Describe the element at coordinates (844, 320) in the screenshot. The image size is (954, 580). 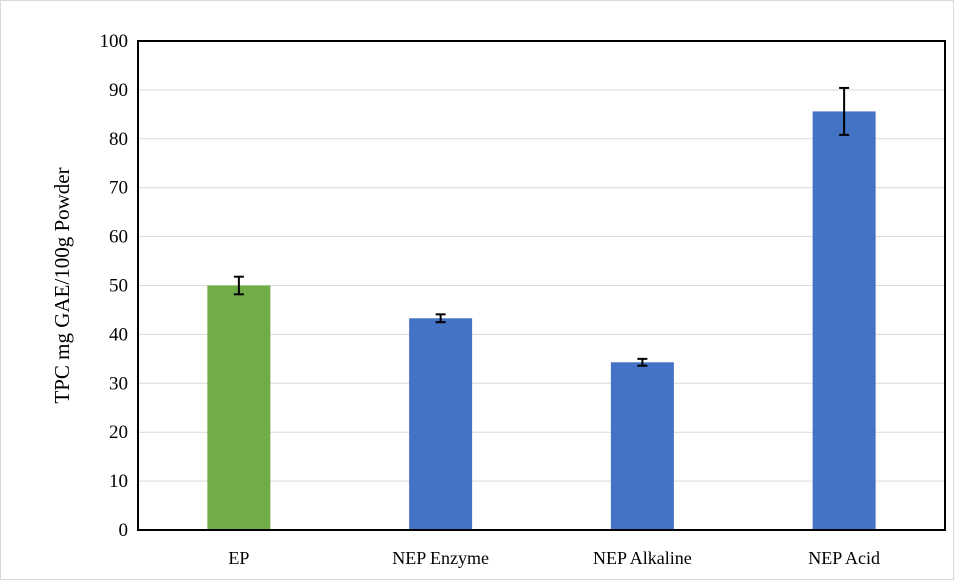
I see `bar-nep-acid` at that location.